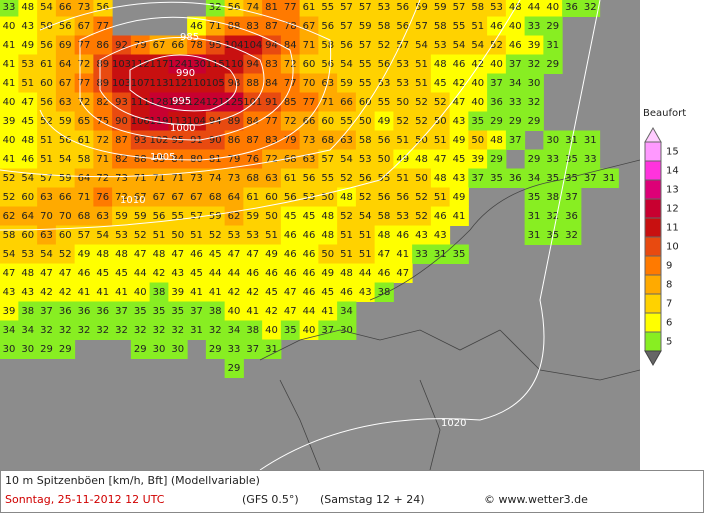  Describe the element at coordinates (121, 83) in the screenshot. I see `wind-value: 103` at that location.